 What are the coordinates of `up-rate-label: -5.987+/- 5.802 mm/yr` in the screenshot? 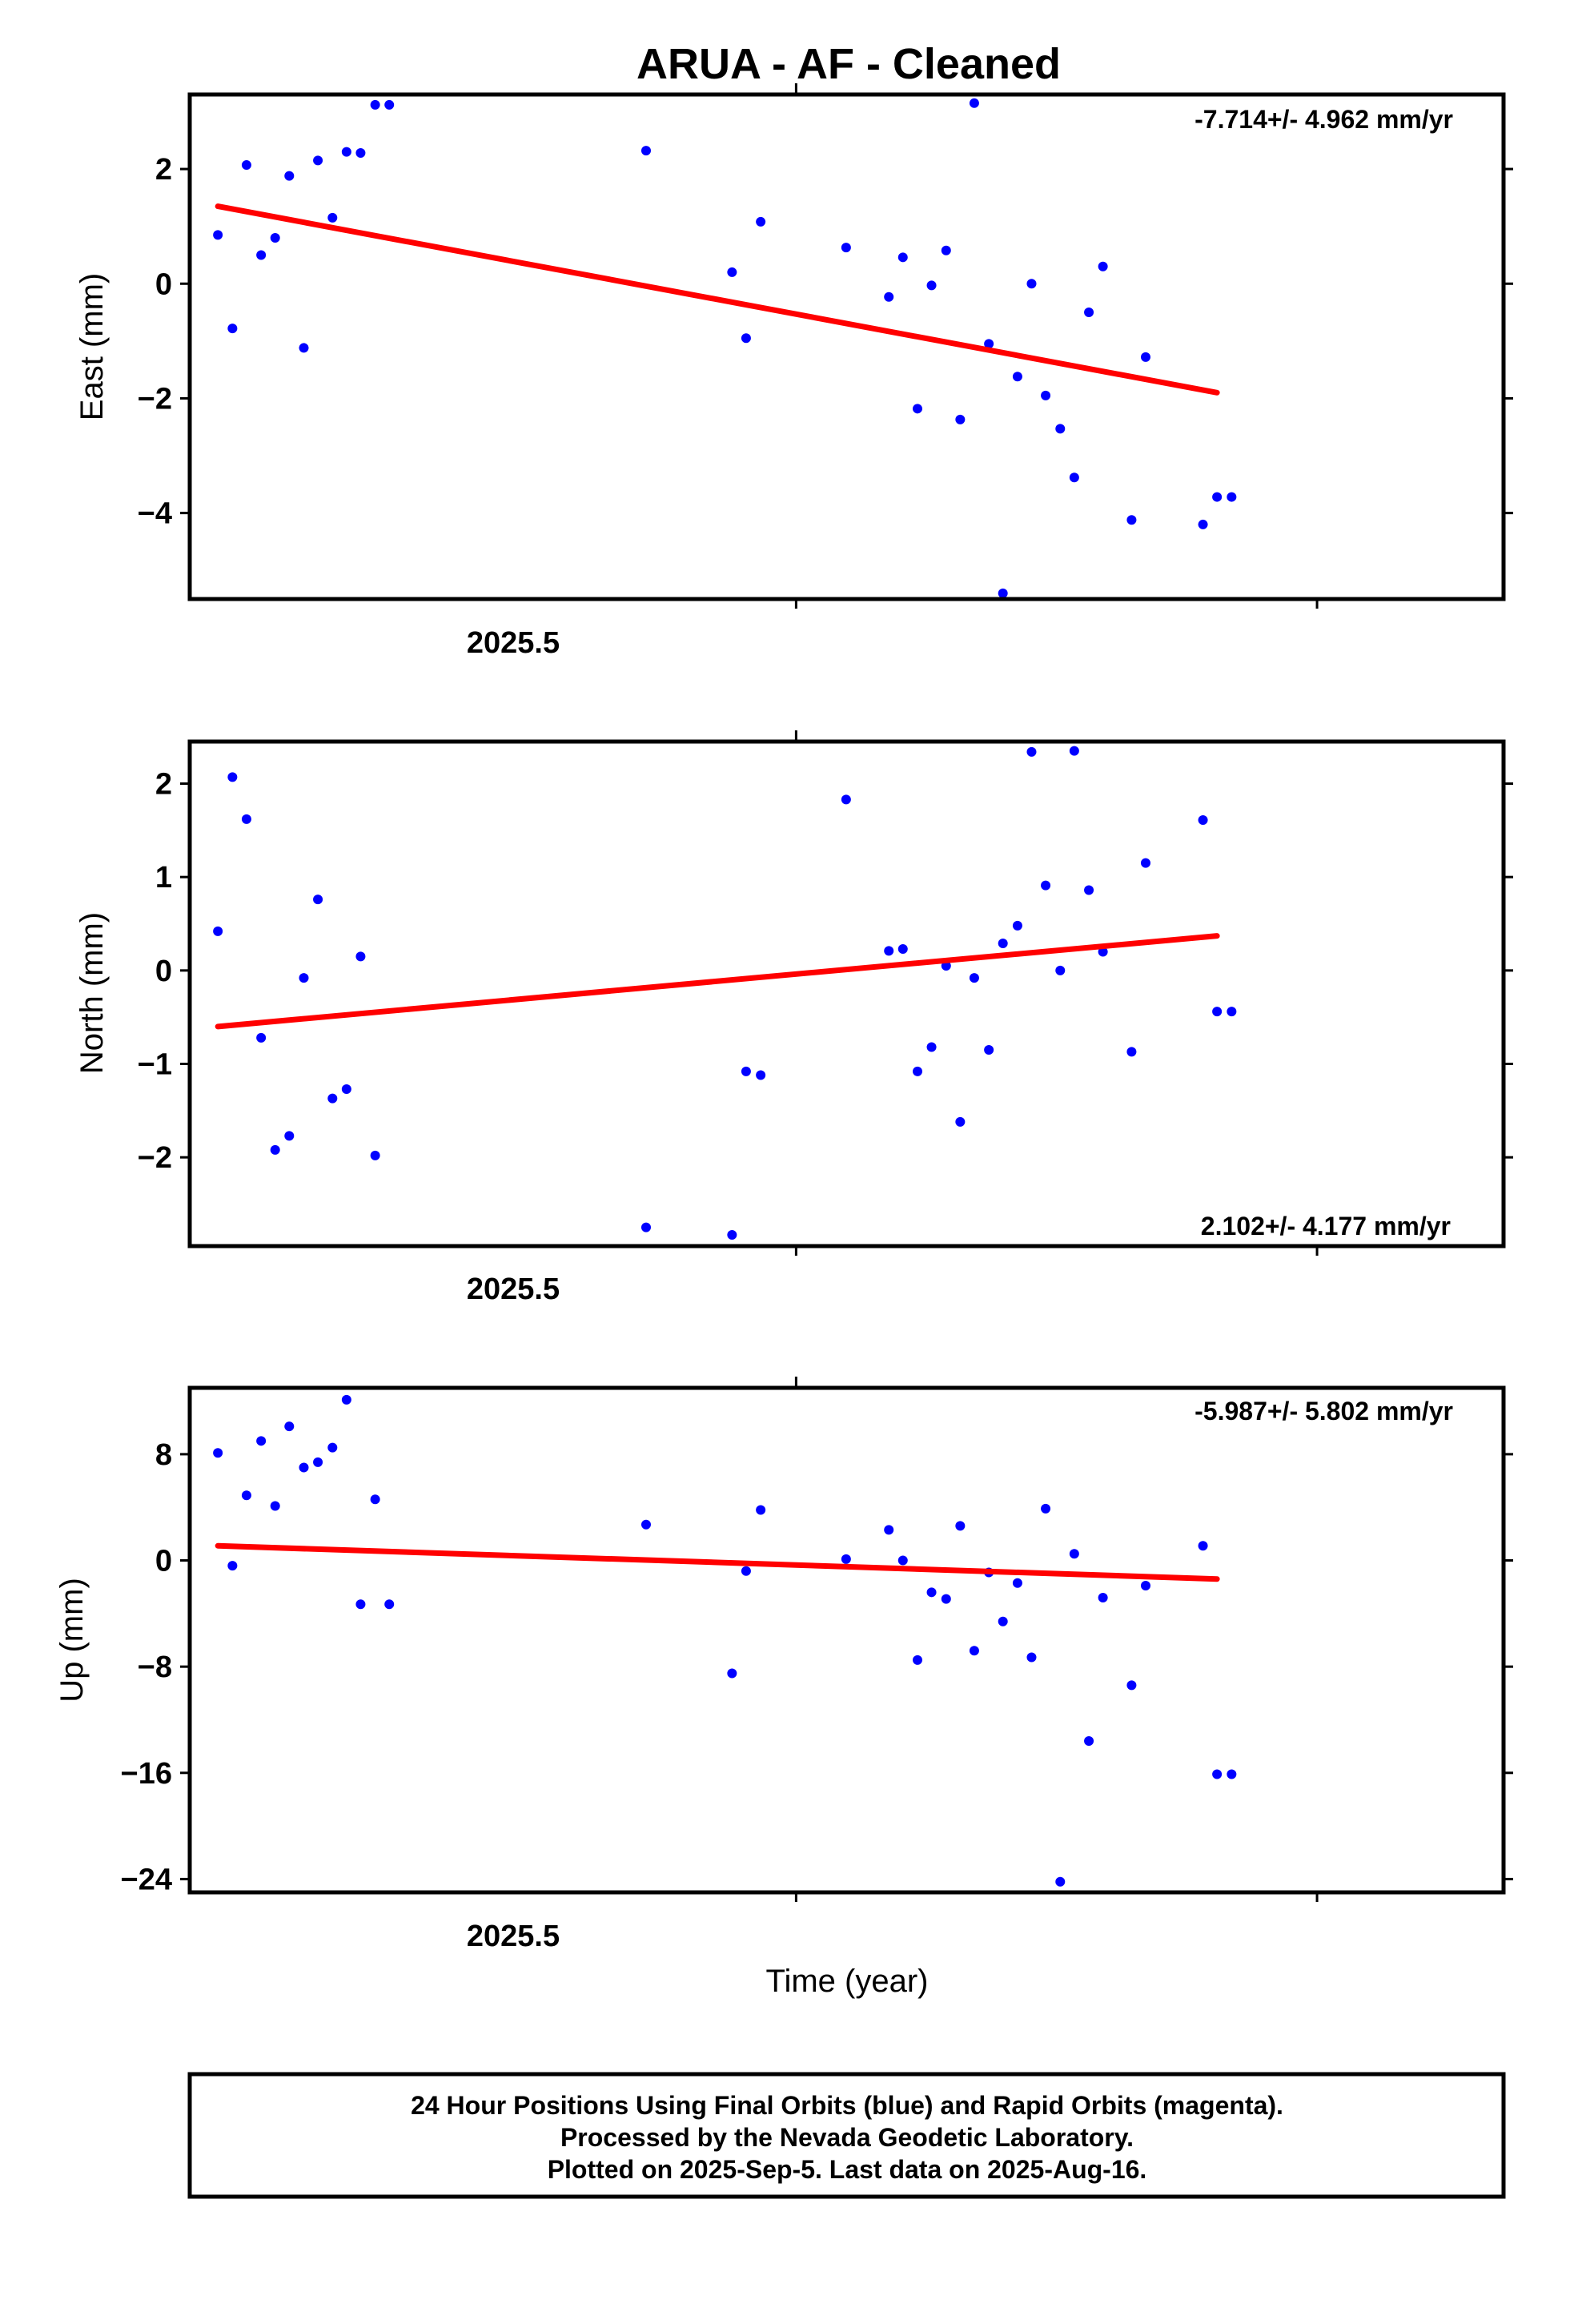 It's located at (1324, 1411).